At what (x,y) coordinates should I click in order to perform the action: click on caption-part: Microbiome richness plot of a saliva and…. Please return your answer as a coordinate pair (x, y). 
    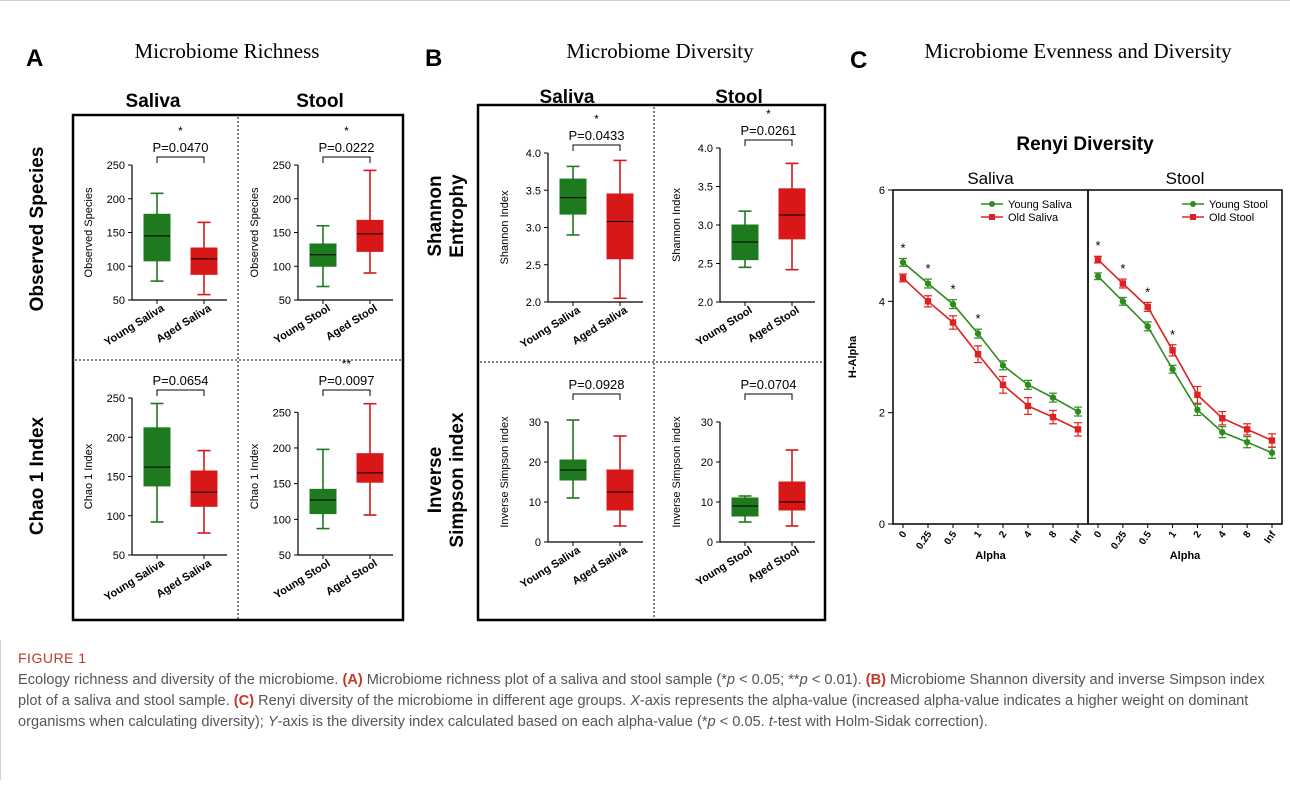
    Looking at the image, I should click on (544, 680).